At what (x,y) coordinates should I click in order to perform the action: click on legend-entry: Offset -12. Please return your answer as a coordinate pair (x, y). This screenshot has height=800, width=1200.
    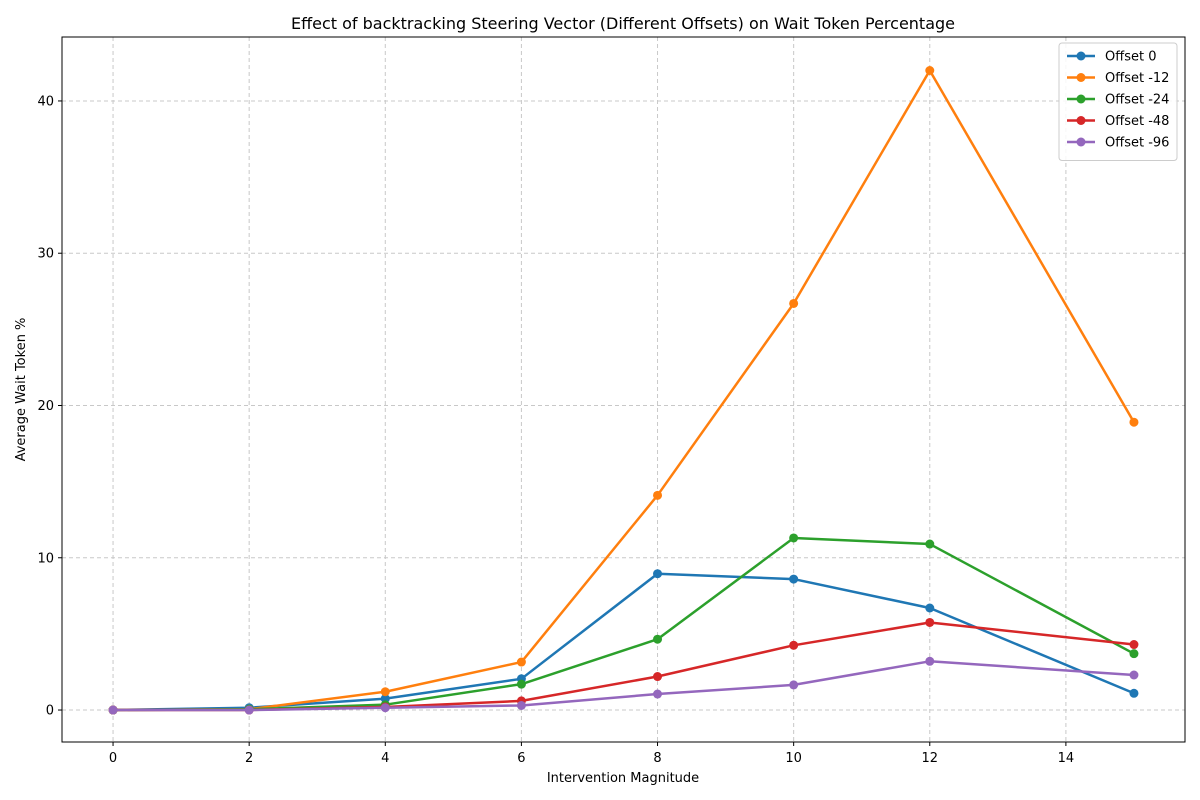
    Looking at the image, I should click on (1118, 78).